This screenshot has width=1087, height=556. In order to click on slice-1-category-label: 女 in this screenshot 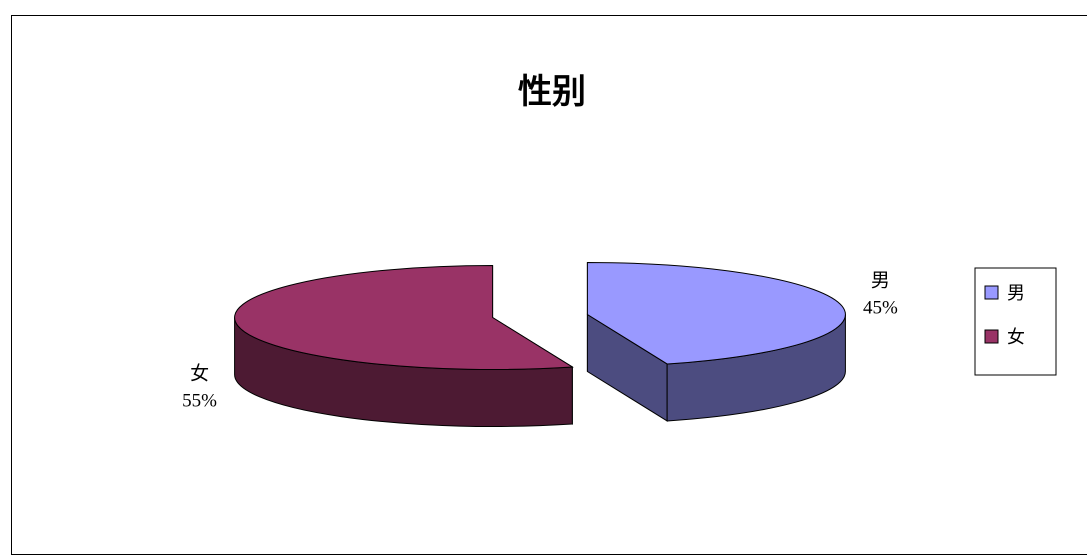, I will do `click(199, 374)`.